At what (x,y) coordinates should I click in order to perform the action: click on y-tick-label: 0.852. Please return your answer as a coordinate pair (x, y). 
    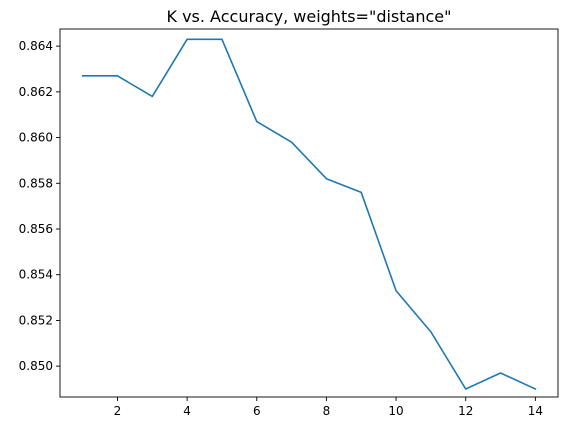
    Looking at the image, I should click on (36, 320).